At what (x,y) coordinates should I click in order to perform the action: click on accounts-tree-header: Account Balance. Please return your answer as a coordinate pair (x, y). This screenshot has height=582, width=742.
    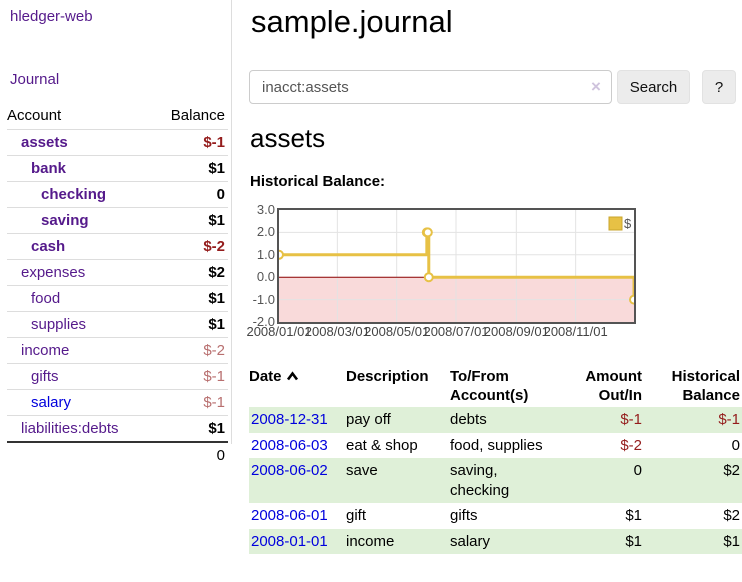
    Looking at the image, I should click on (117, 117).